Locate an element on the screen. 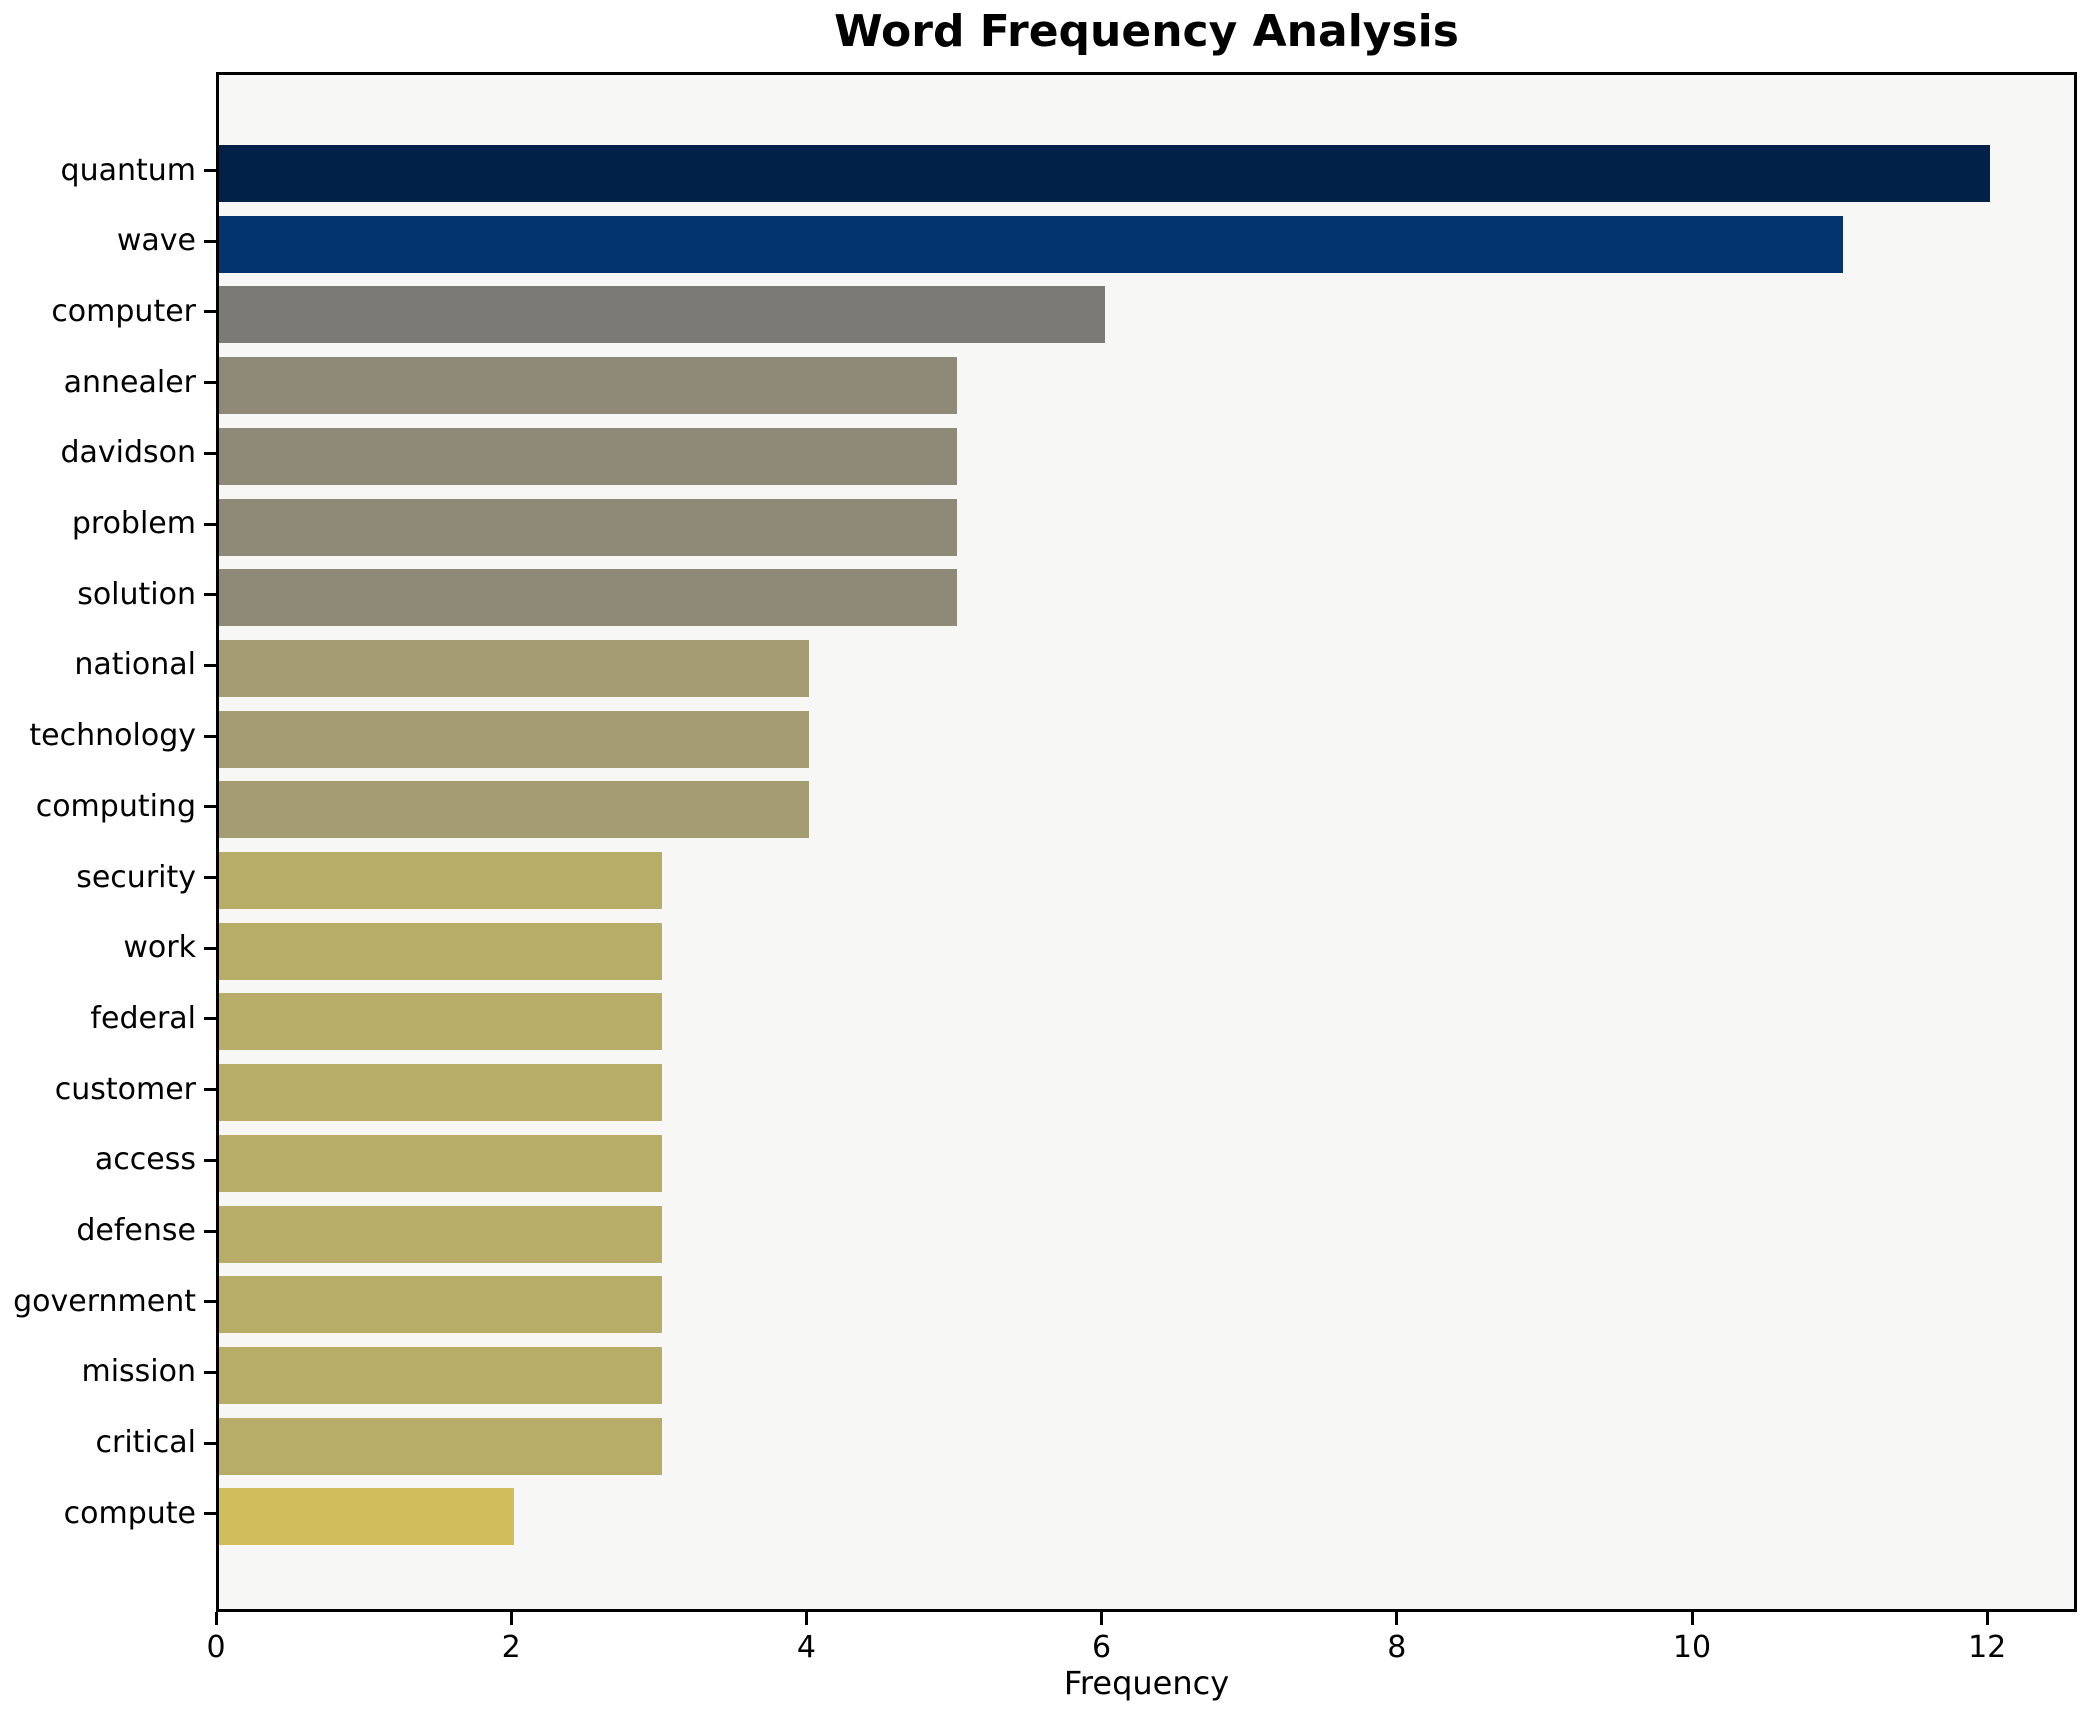 The width and height of the screenshot is (2095, 1722). bar-government is located at coordinates (440, 1305).